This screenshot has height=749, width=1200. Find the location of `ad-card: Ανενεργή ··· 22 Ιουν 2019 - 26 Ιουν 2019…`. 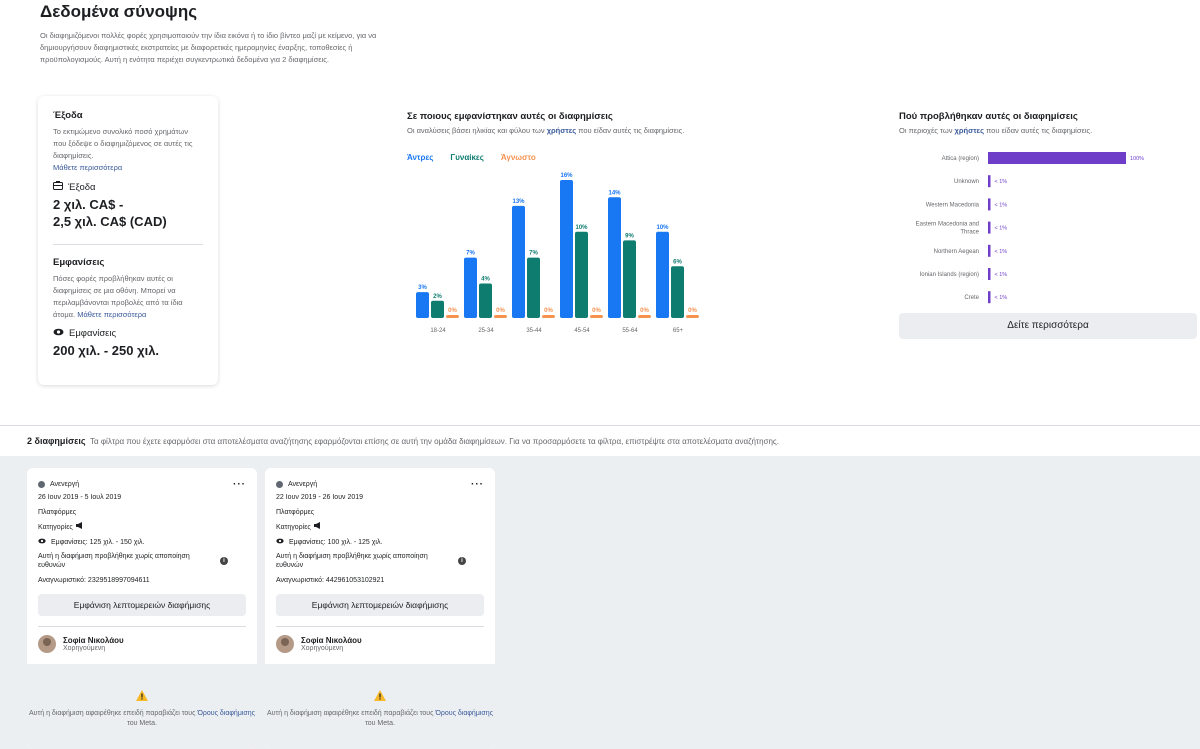

ad-card: Ανενεργή ··· 22 Ιουν 2019 - 26 Ιουν 2019… is located at coordinates (380, 608).